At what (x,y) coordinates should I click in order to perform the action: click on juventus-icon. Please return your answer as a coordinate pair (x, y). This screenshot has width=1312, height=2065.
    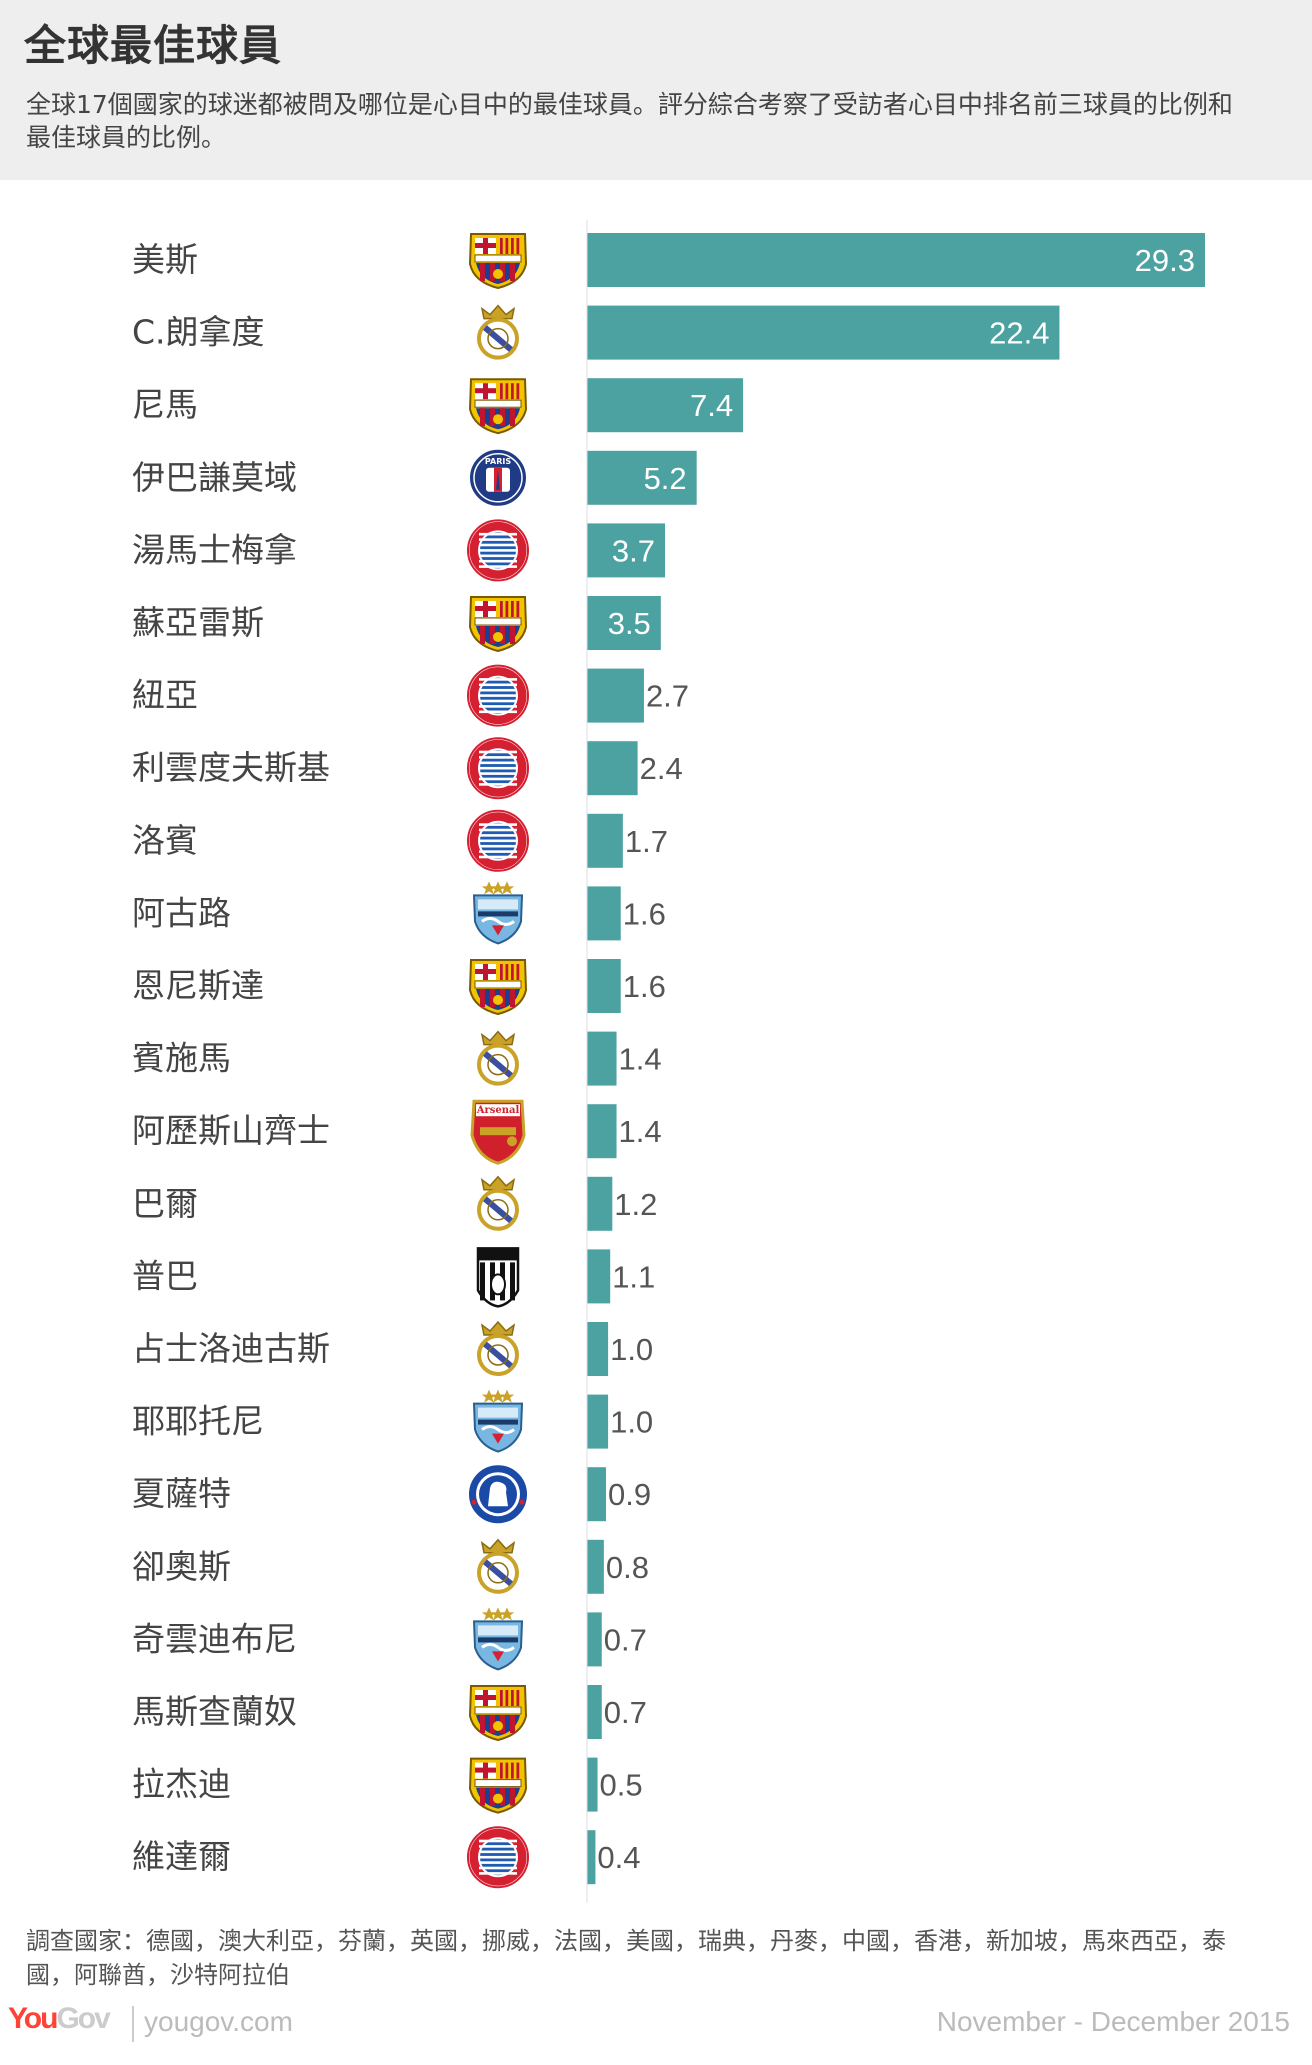
    Looking at the image, I should click on (498, 1277).